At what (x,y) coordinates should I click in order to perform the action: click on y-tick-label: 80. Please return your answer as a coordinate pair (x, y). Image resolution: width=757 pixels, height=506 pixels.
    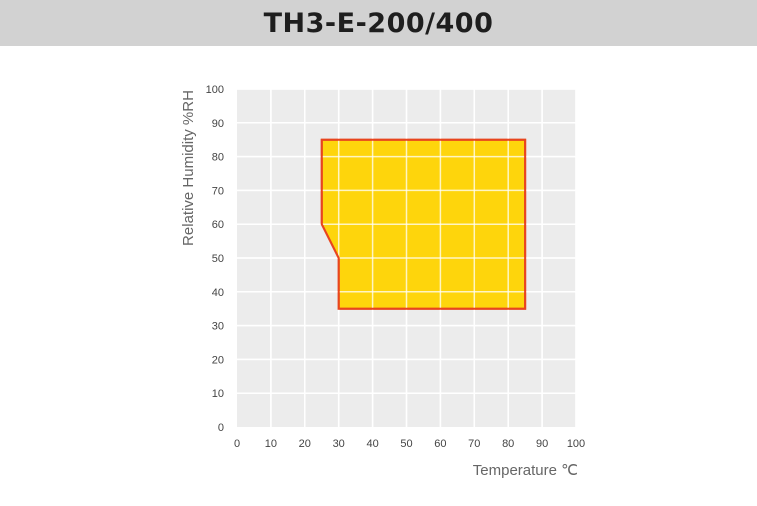
    Looking at the image, I should click on (218, 158).